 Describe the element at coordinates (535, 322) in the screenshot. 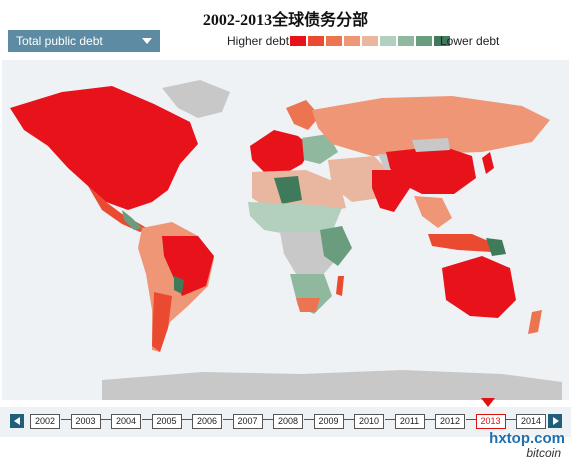

I see `new-zealand` at that location.